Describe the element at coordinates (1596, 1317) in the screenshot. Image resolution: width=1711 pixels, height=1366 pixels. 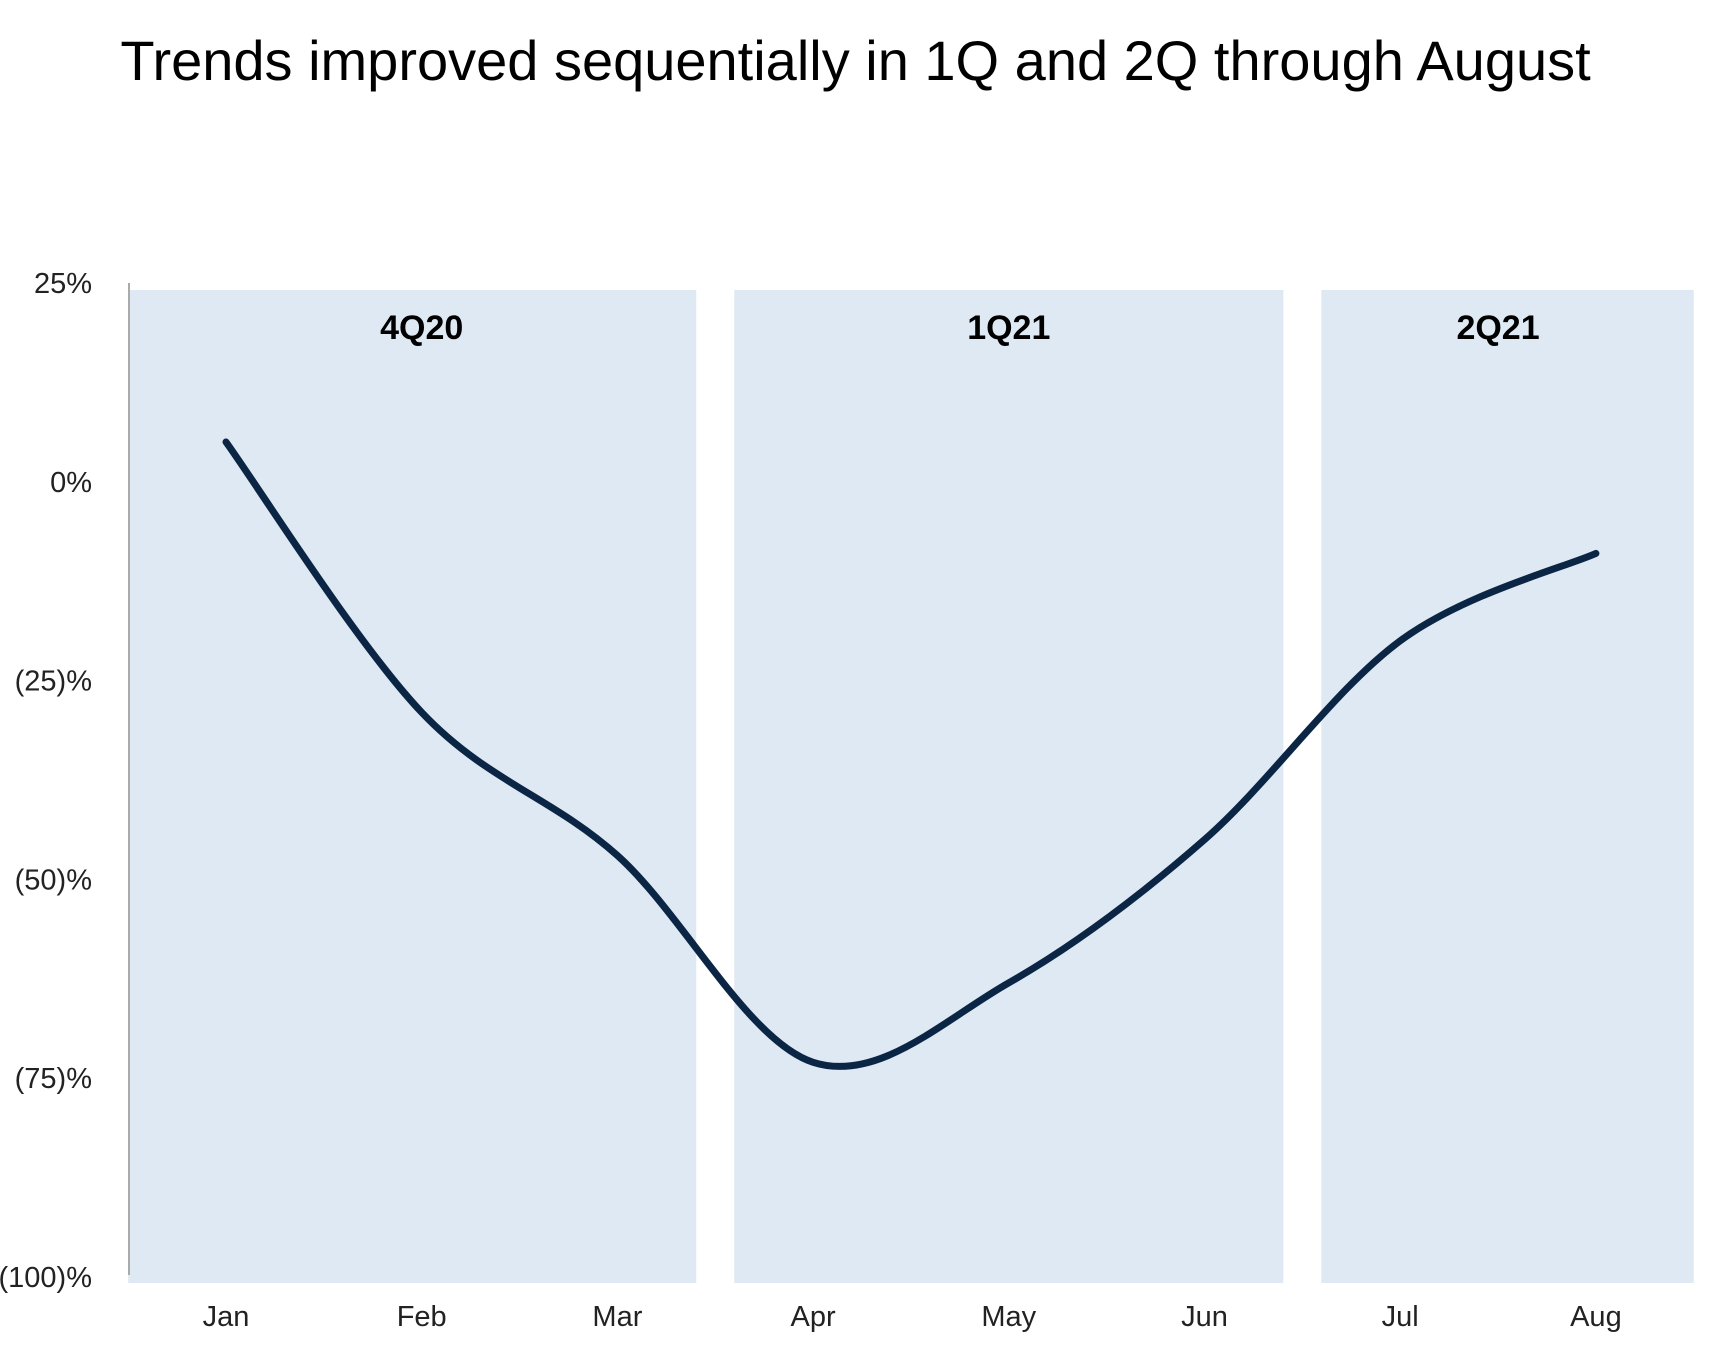
I see `x-tick-label-aug: Aug` at that location.